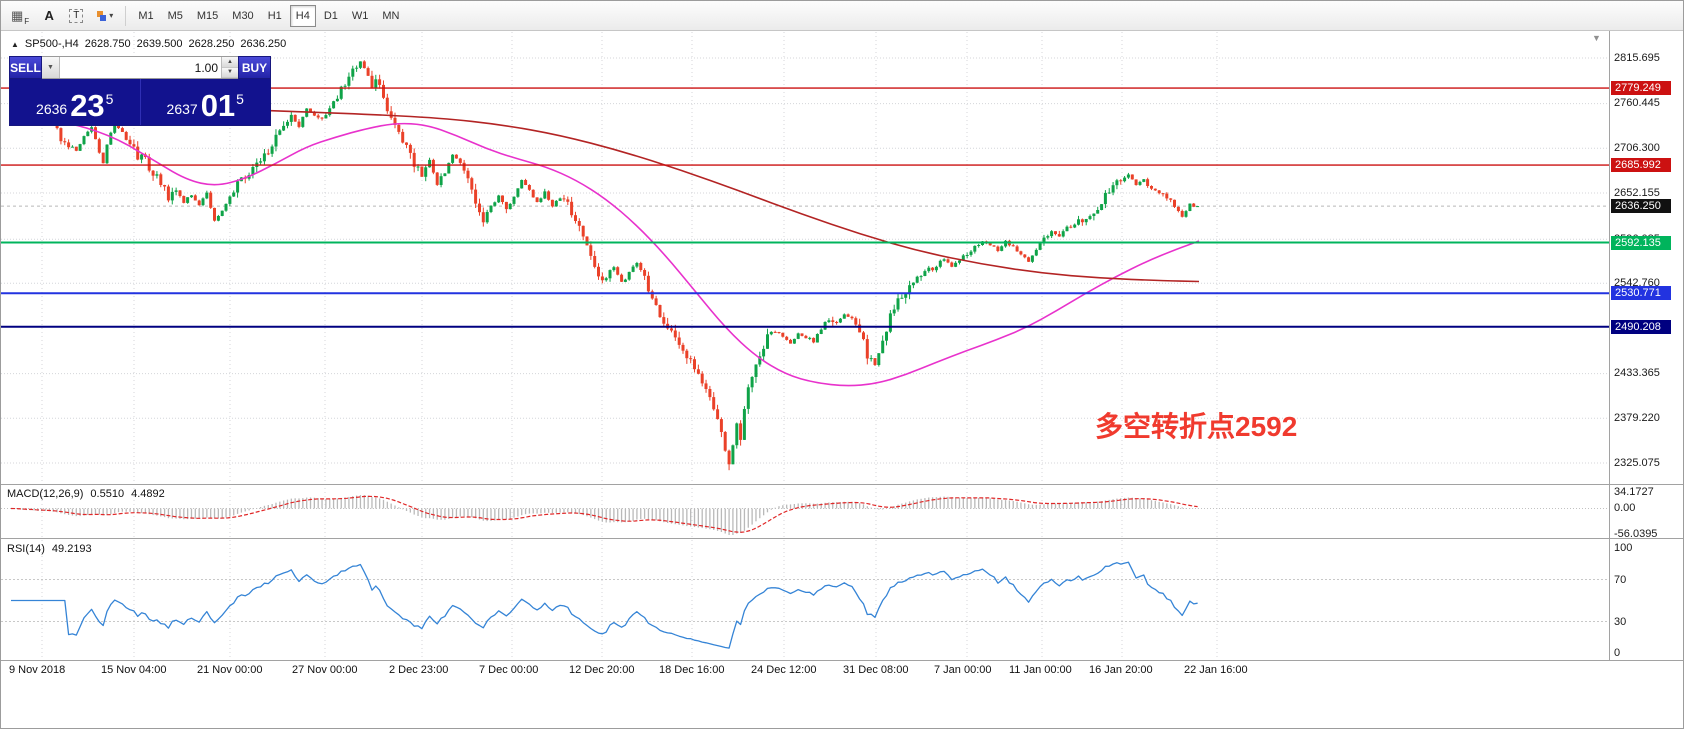  What do you see at coordinates (230, 670) in the screenshot?
I see `time-axis-label: 21 Nov 00:00` at bounding box center [230, 670].